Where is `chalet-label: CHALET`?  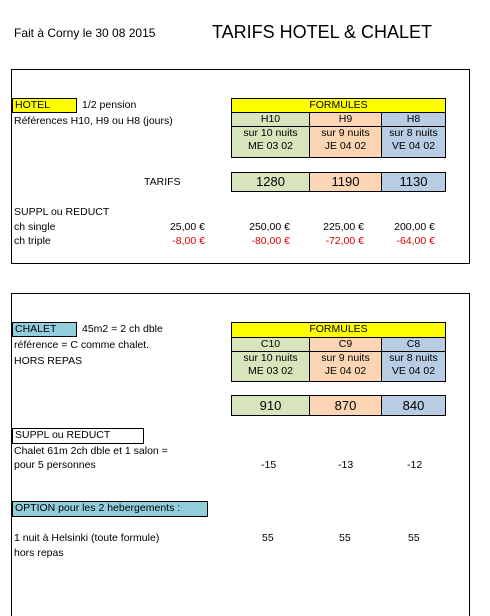 chalet-label: CHALET is located at coordinates (44, 329).